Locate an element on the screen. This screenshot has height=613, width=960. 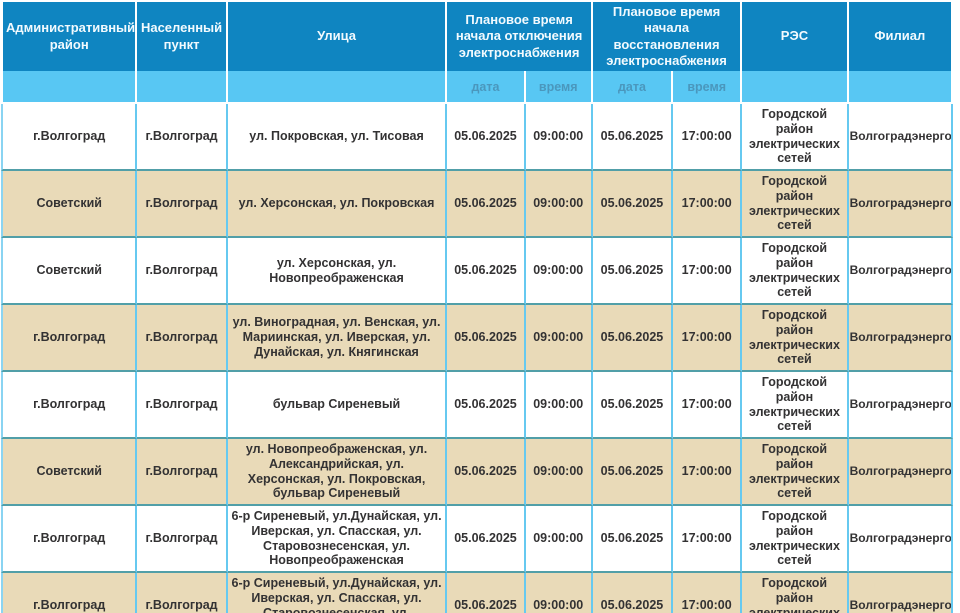
subheader-empty-branch is located at coordinates (900, 87).